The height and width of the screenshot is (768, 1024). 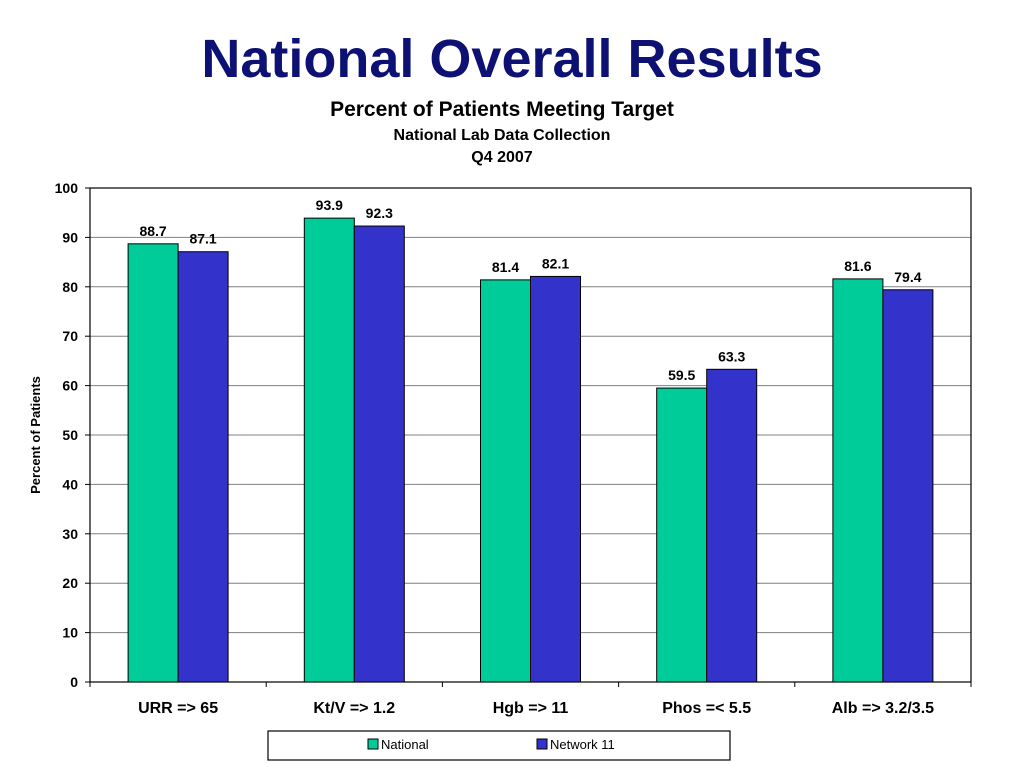 I want to click on data-label: 93.9, so click(x=329, y=205).